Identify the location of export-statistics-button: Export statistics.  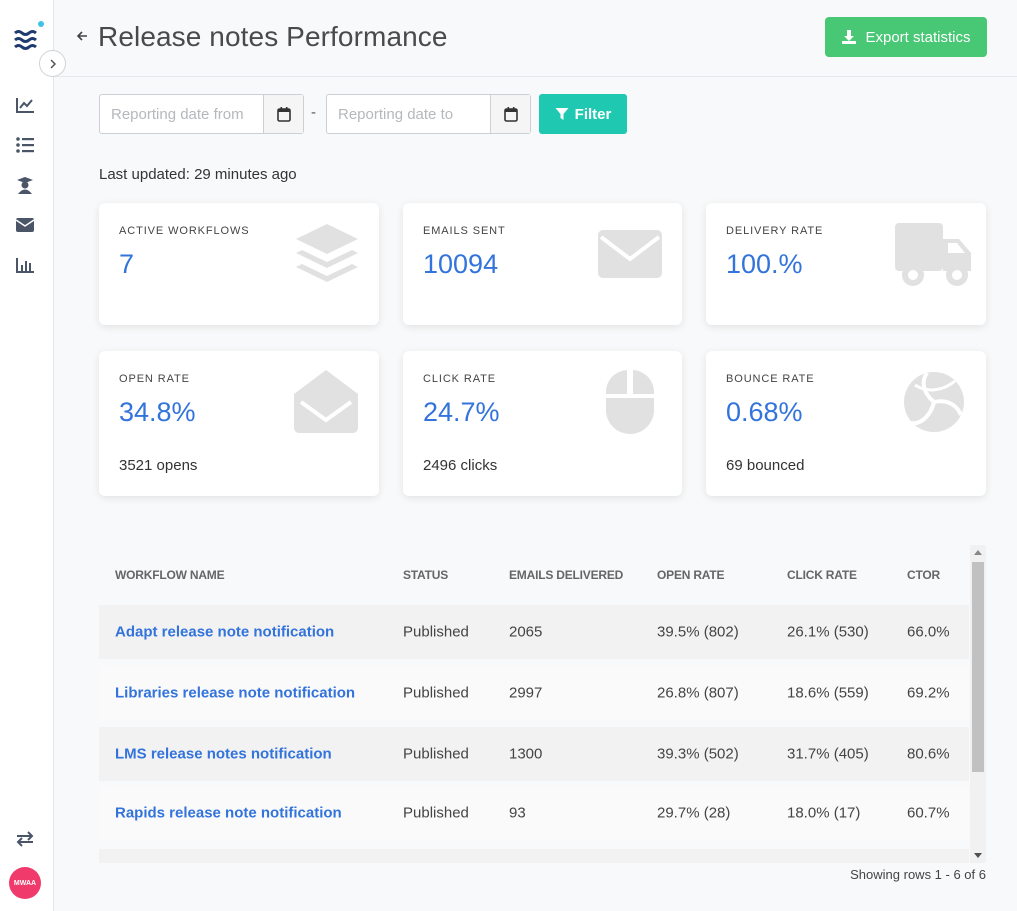
(906, 37).